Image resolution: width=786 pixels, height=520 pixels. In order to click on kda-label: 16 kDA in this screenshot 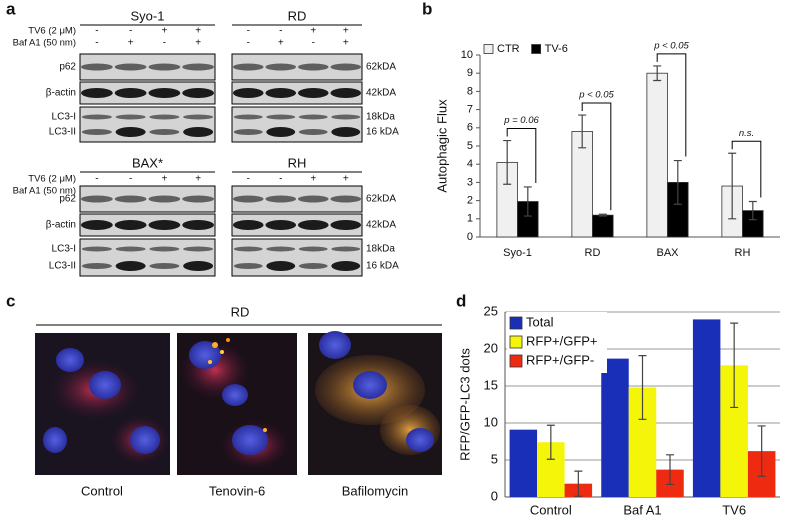, I will do `click(382, 132)`.